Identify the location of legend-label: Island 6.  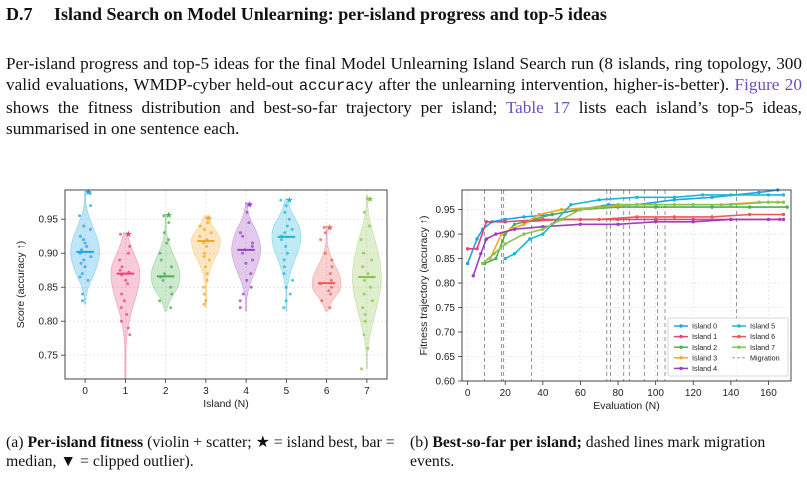
(762, 336).